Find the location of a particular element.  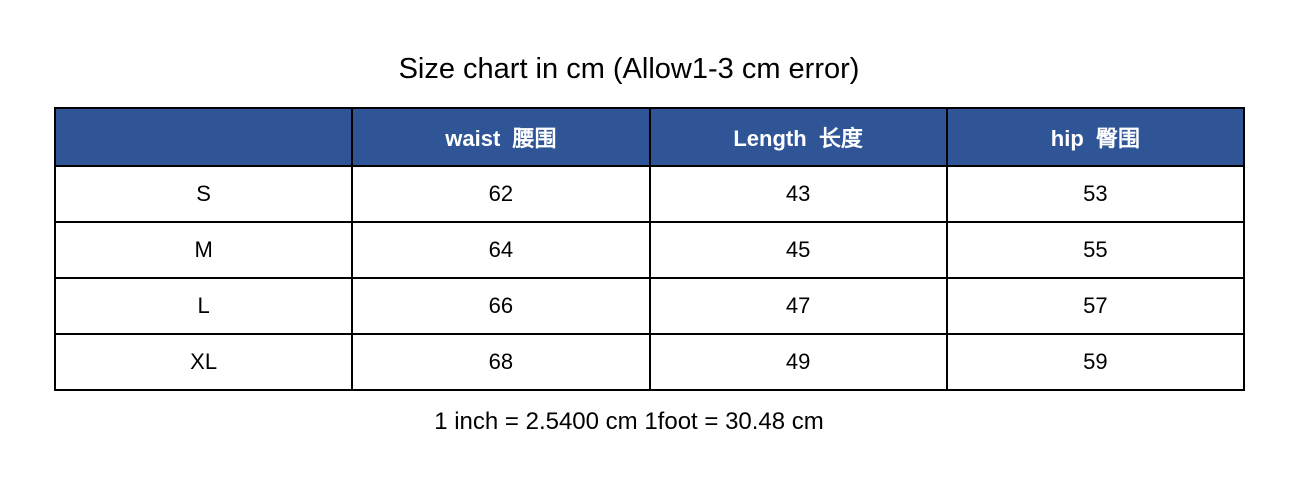

table-header-waist: waist 腰围 is located at coordinates (501, 137).